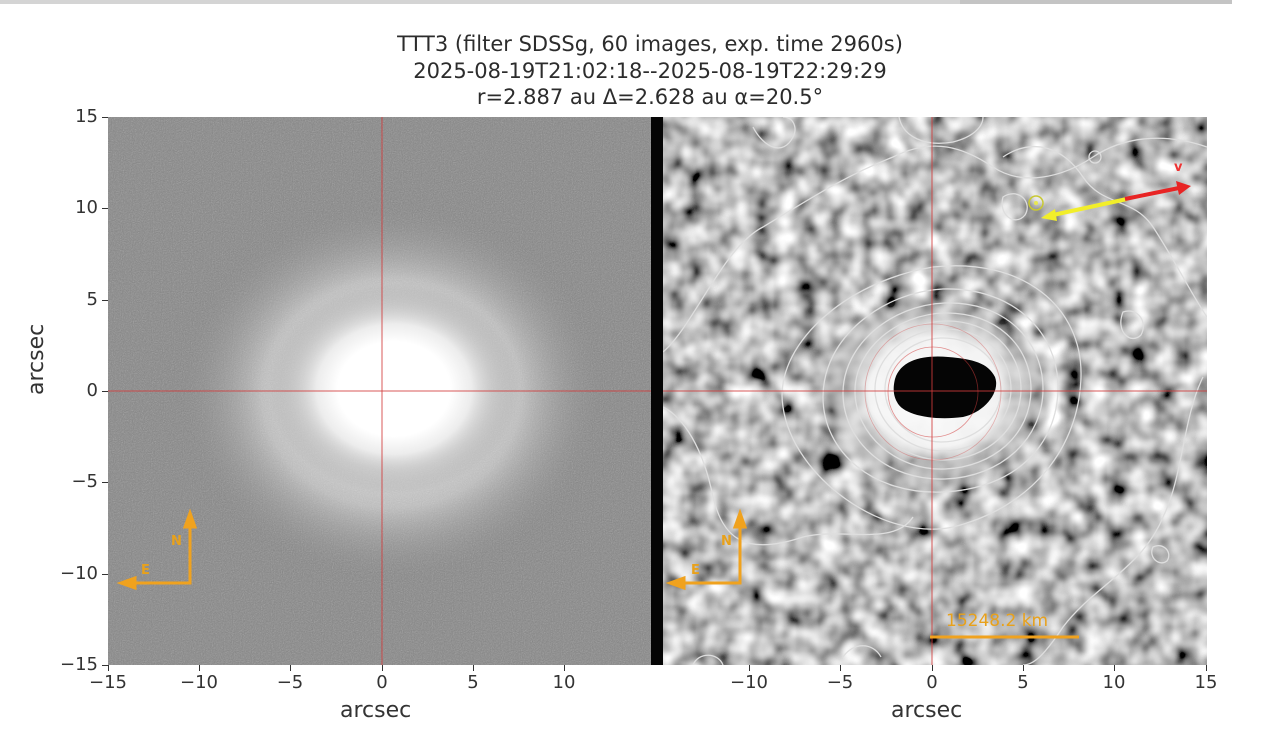 This screenshot has height=738, width=1280. What do you see at coordinates (1206, 682) in the screenshot?
I see `x-tick-label: 15` at bounding box center [1206, 682].